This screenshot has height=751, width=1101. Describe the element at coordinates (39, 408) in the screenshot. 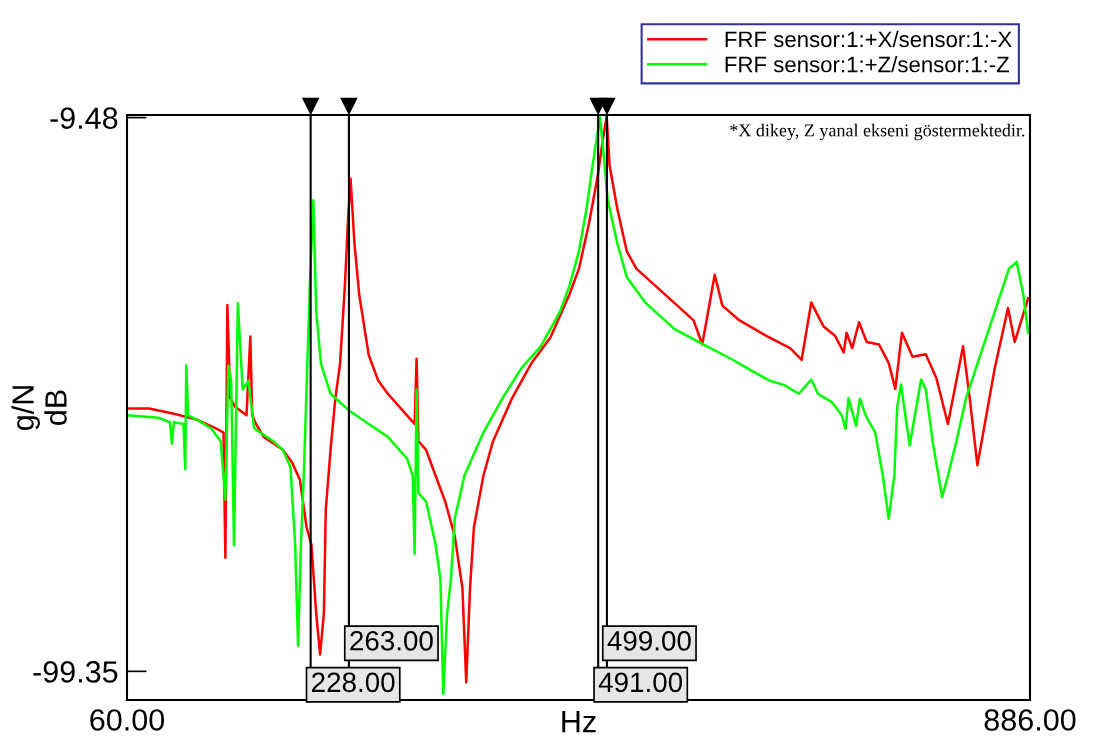

I see `y-axis-title: g/N dB` at that location.